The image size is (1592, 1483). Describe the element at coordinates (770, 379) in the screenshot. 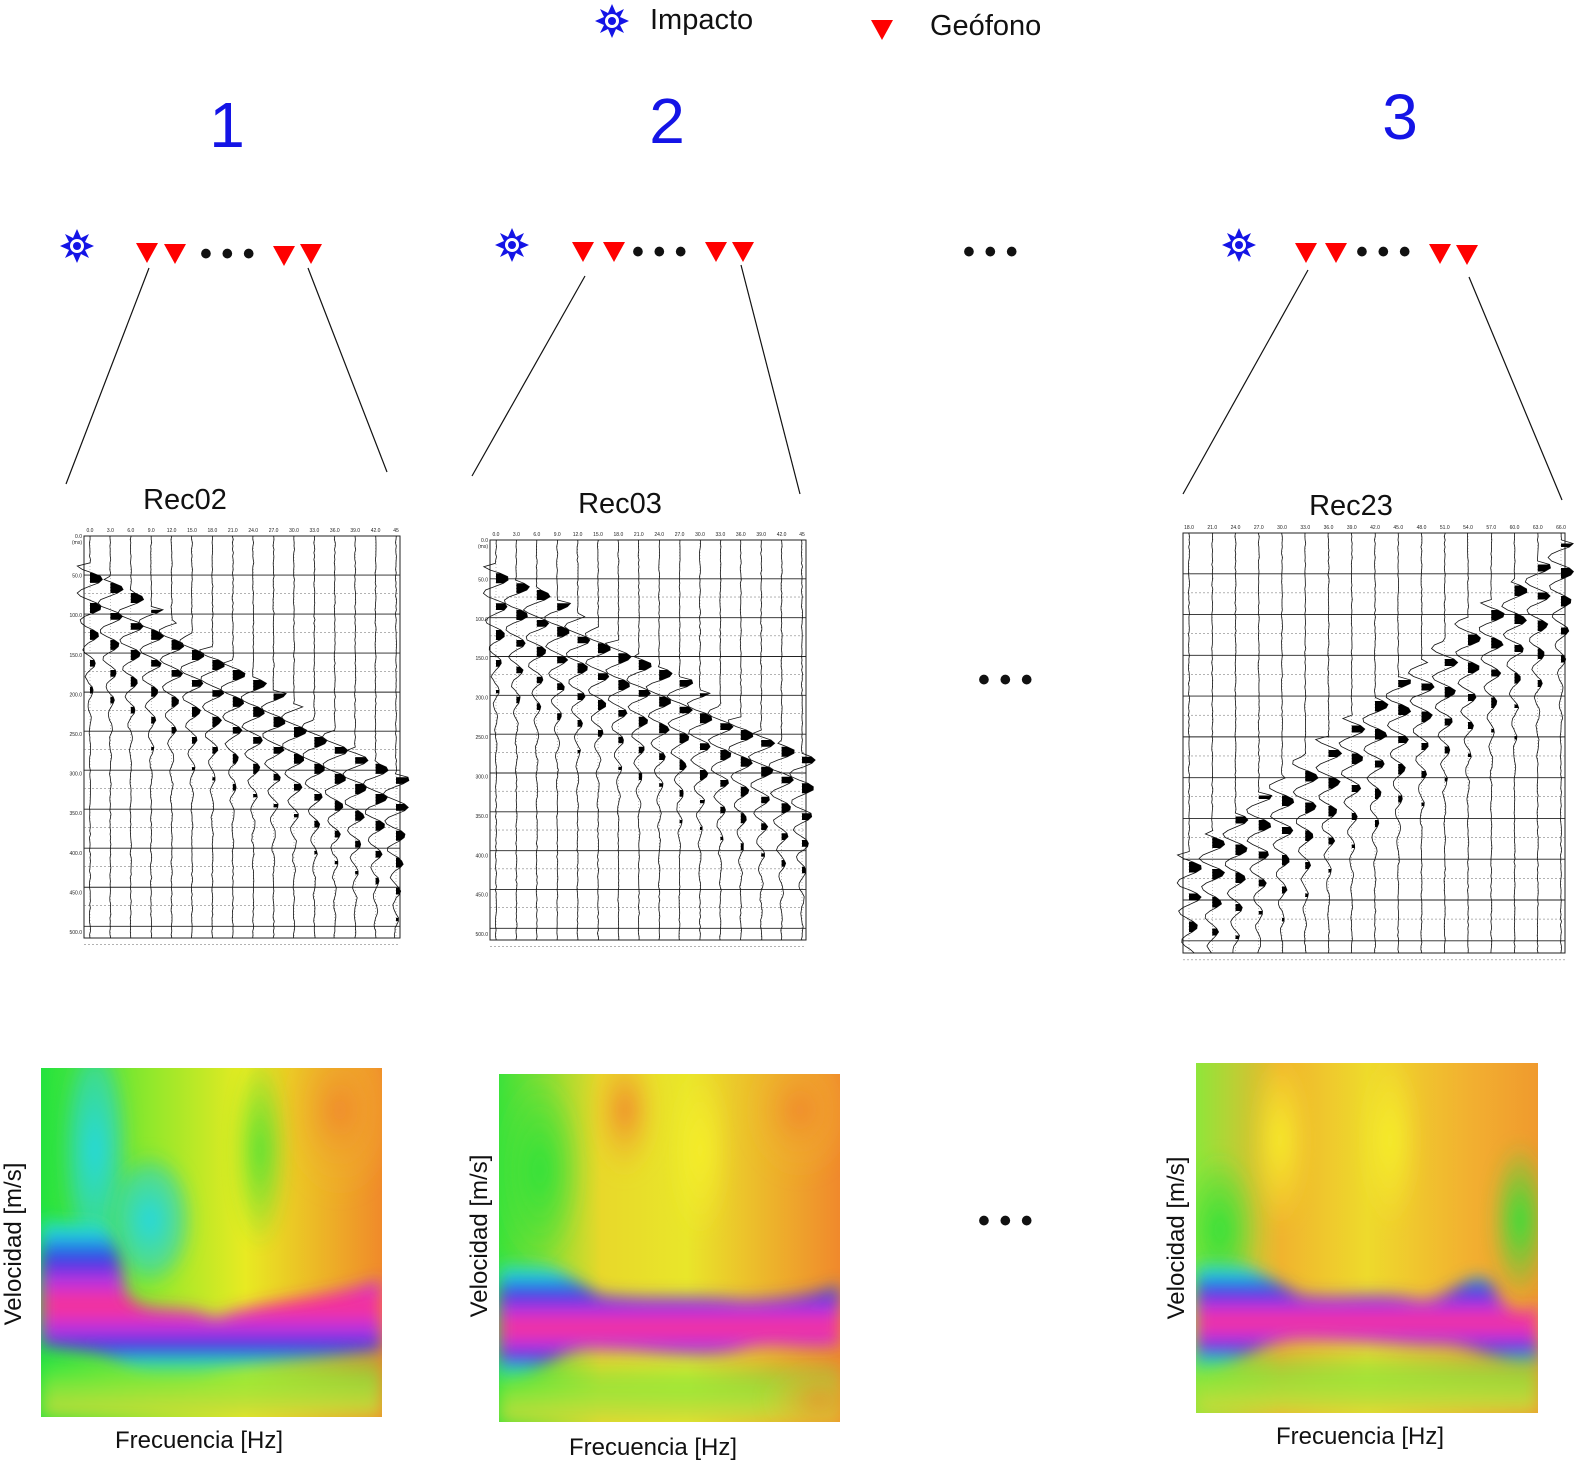

I see `zoom-line-right` at that location.